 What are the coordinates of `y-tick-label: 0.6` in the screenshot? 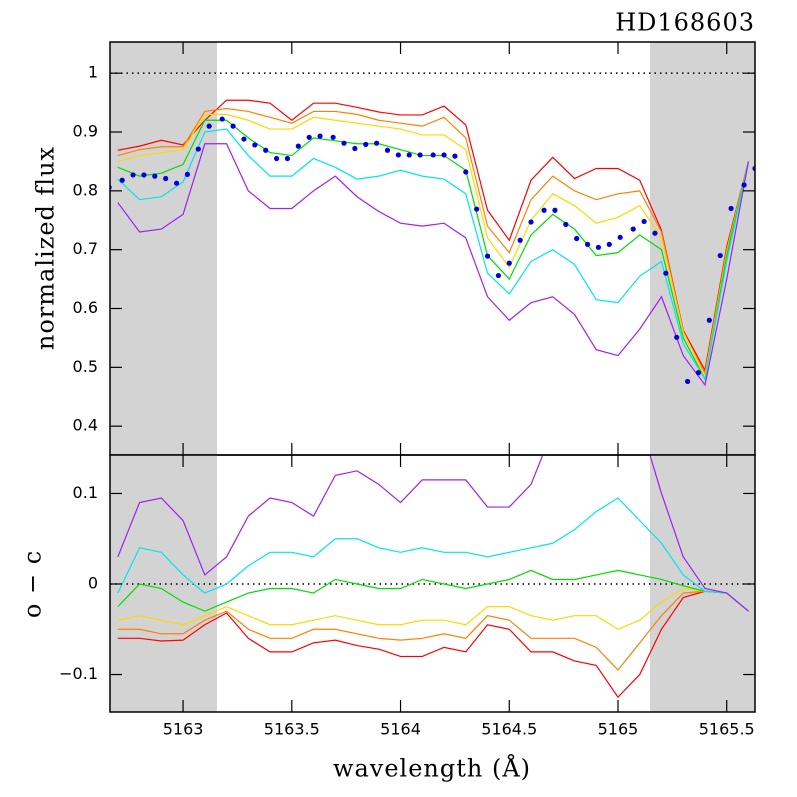 It's located at (85, 307).